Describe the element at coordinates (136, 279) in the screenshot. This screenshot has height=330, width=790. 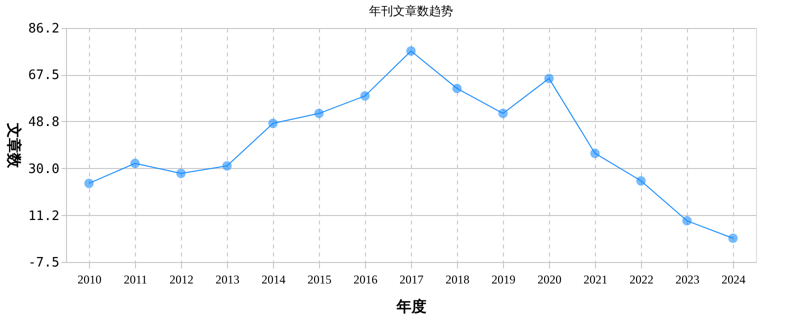
I see `x-tick-label: 2011` at that location.